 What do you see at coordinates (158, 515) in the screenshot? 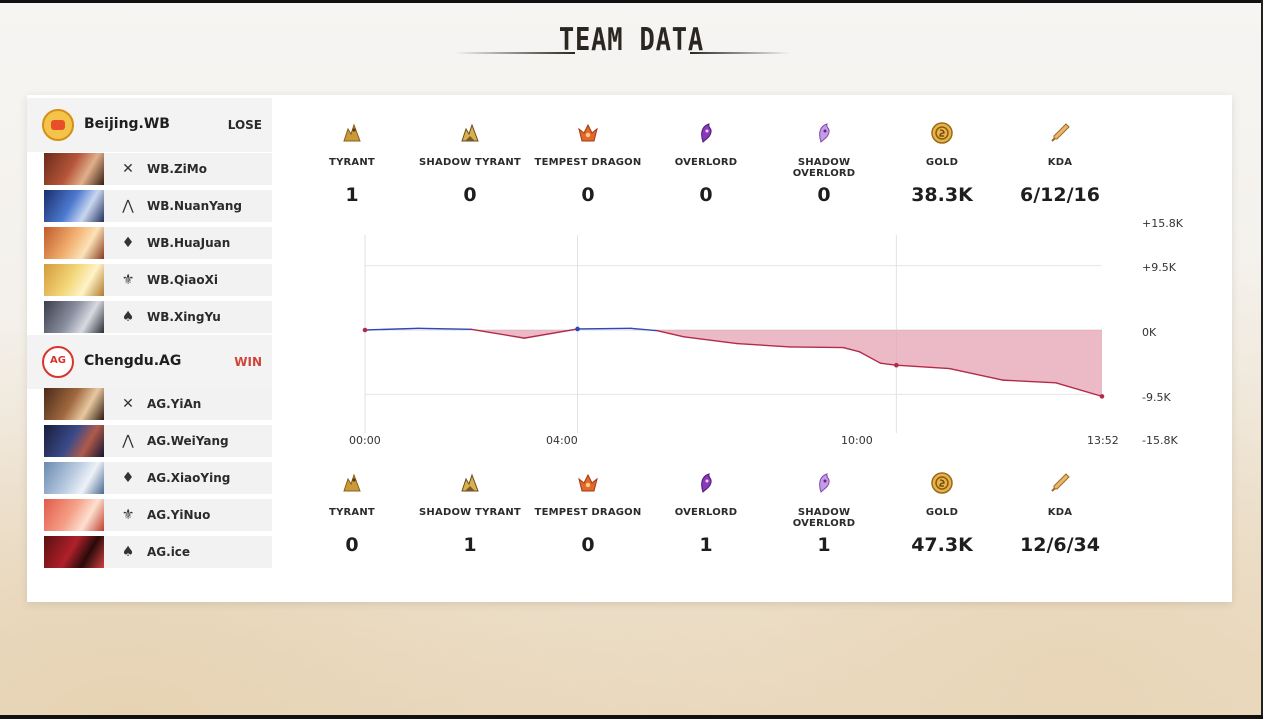
I see `player-row: ⚜ AG.YiNuo` at bounding box center [158, 515].